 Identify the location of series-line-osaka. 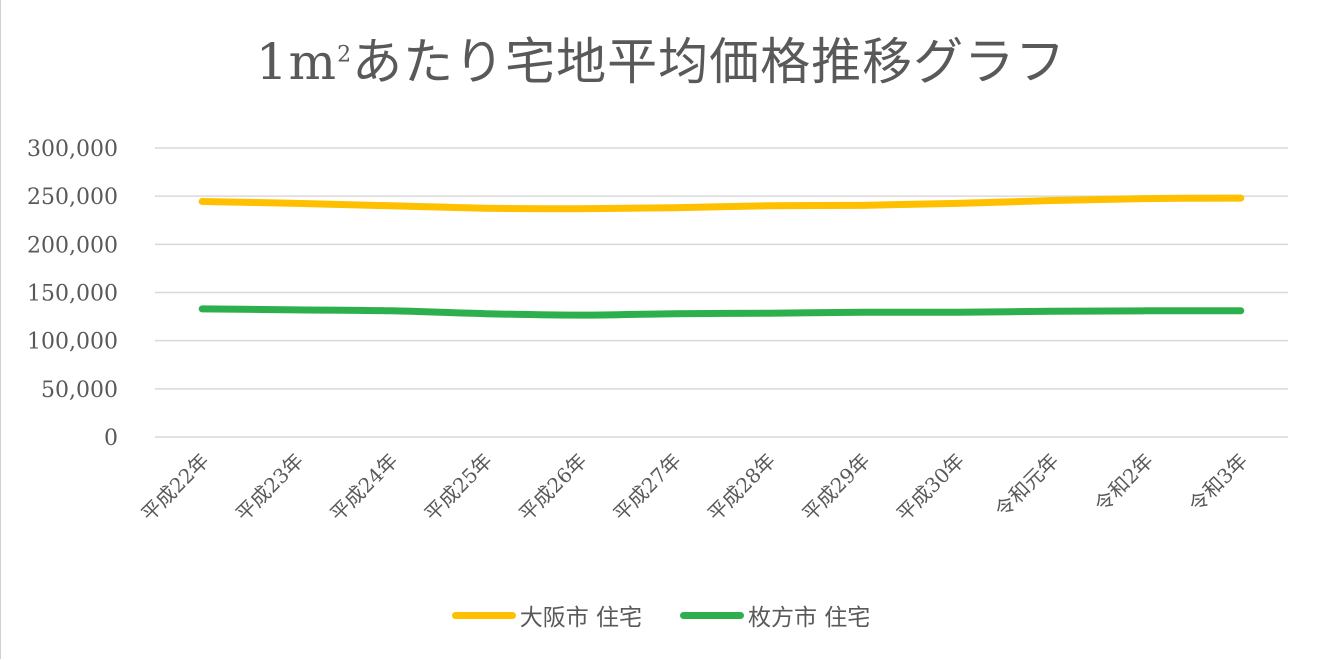
(721, 203).